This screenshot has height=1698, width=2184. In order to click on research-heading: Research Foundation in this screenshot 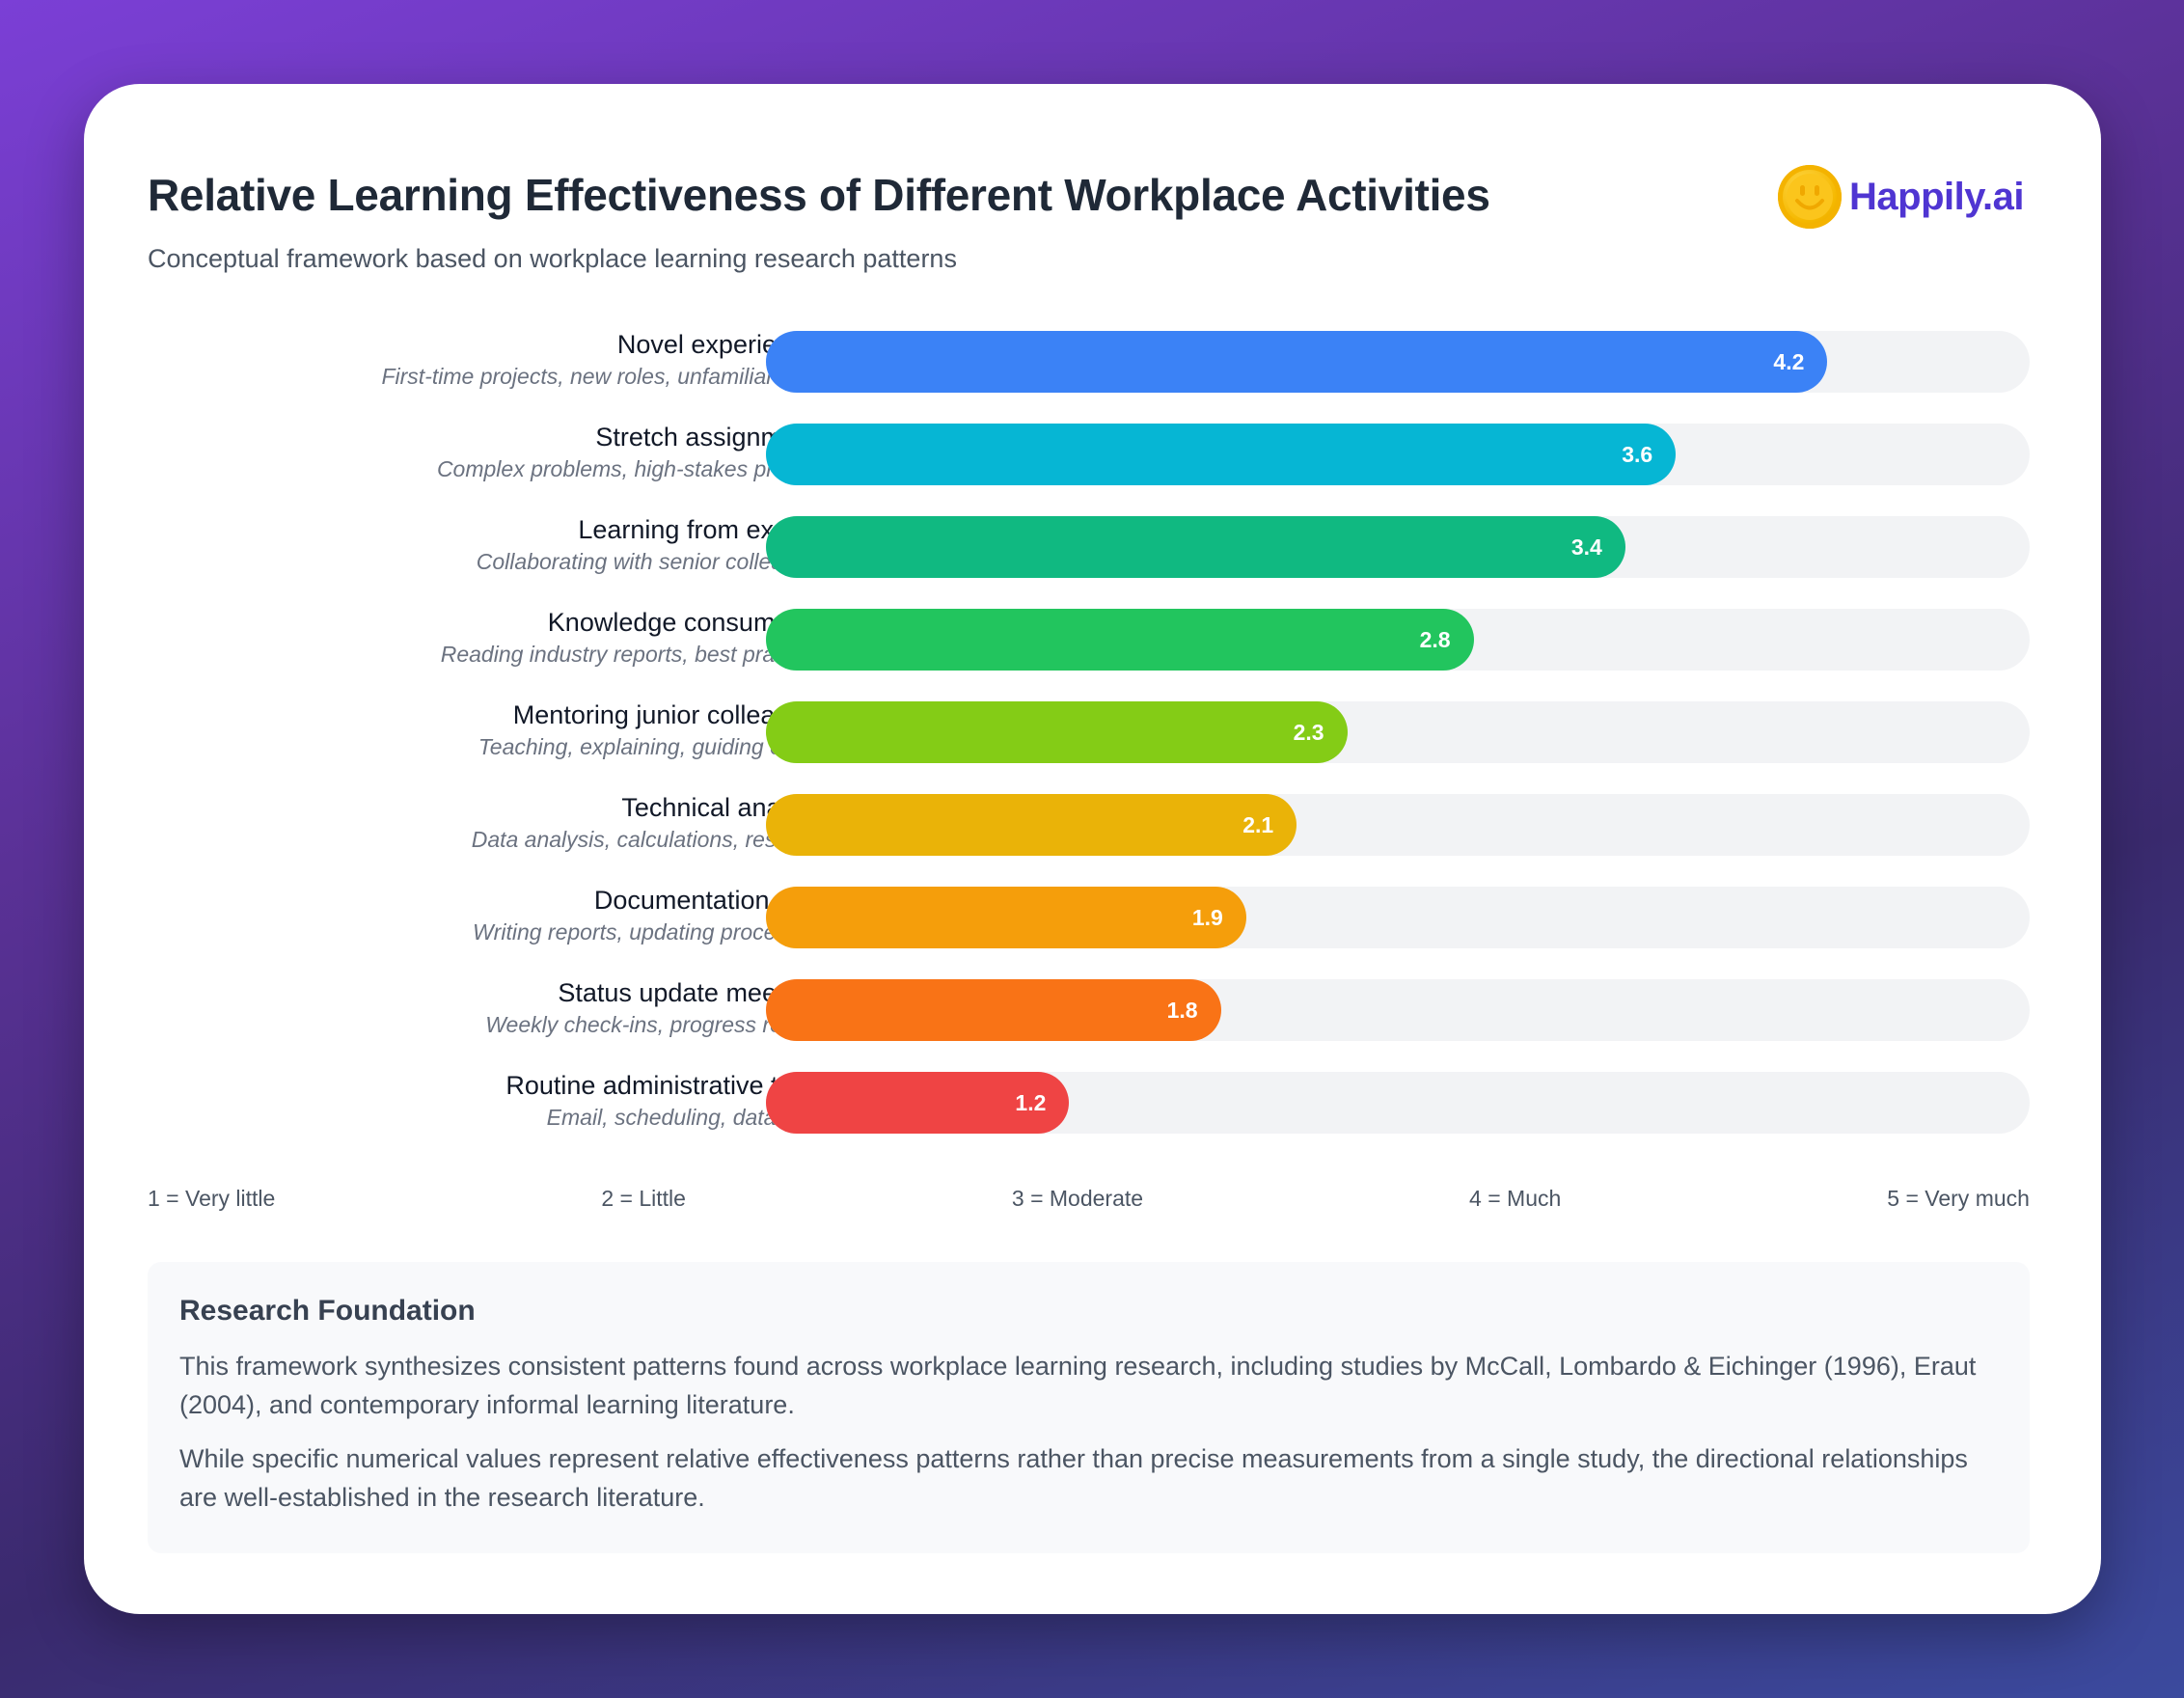, I will do `click(328, 1311)`.